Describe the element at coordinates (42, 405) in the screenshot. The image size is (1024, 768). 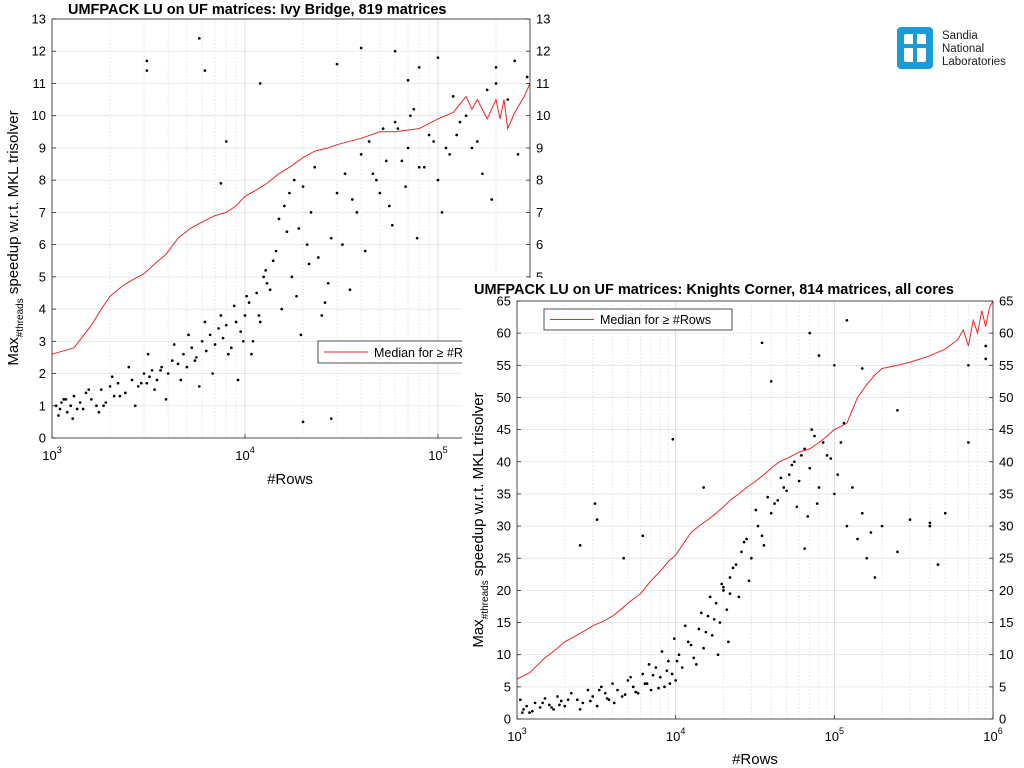
I see `c1-ytick-label-left-1: 1` at that location.